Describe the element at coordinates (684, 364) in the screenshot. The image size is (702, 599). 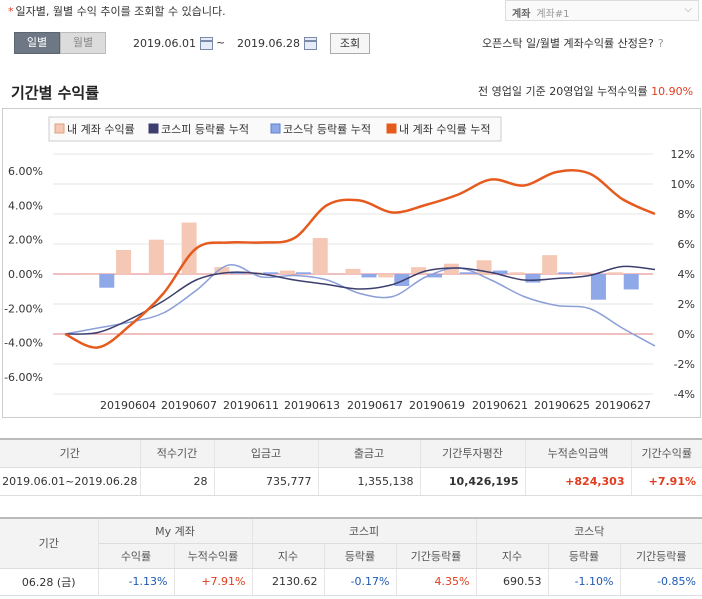
I see `y-right-tick-label: -2%` at that location.